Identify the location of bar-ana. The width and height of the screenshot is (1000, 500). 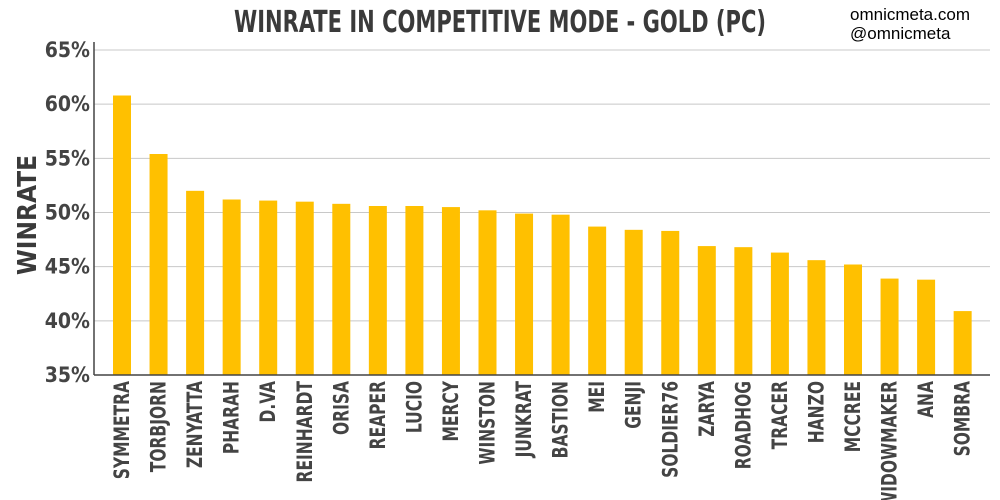
(926, 327).